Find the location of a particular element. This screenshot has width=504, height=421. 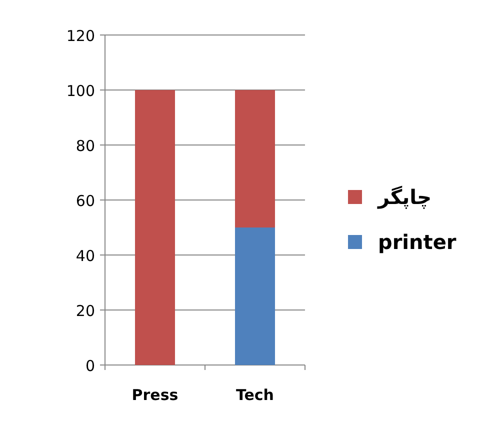

y-tick-label: 80 is located at coordinates (85, 146).